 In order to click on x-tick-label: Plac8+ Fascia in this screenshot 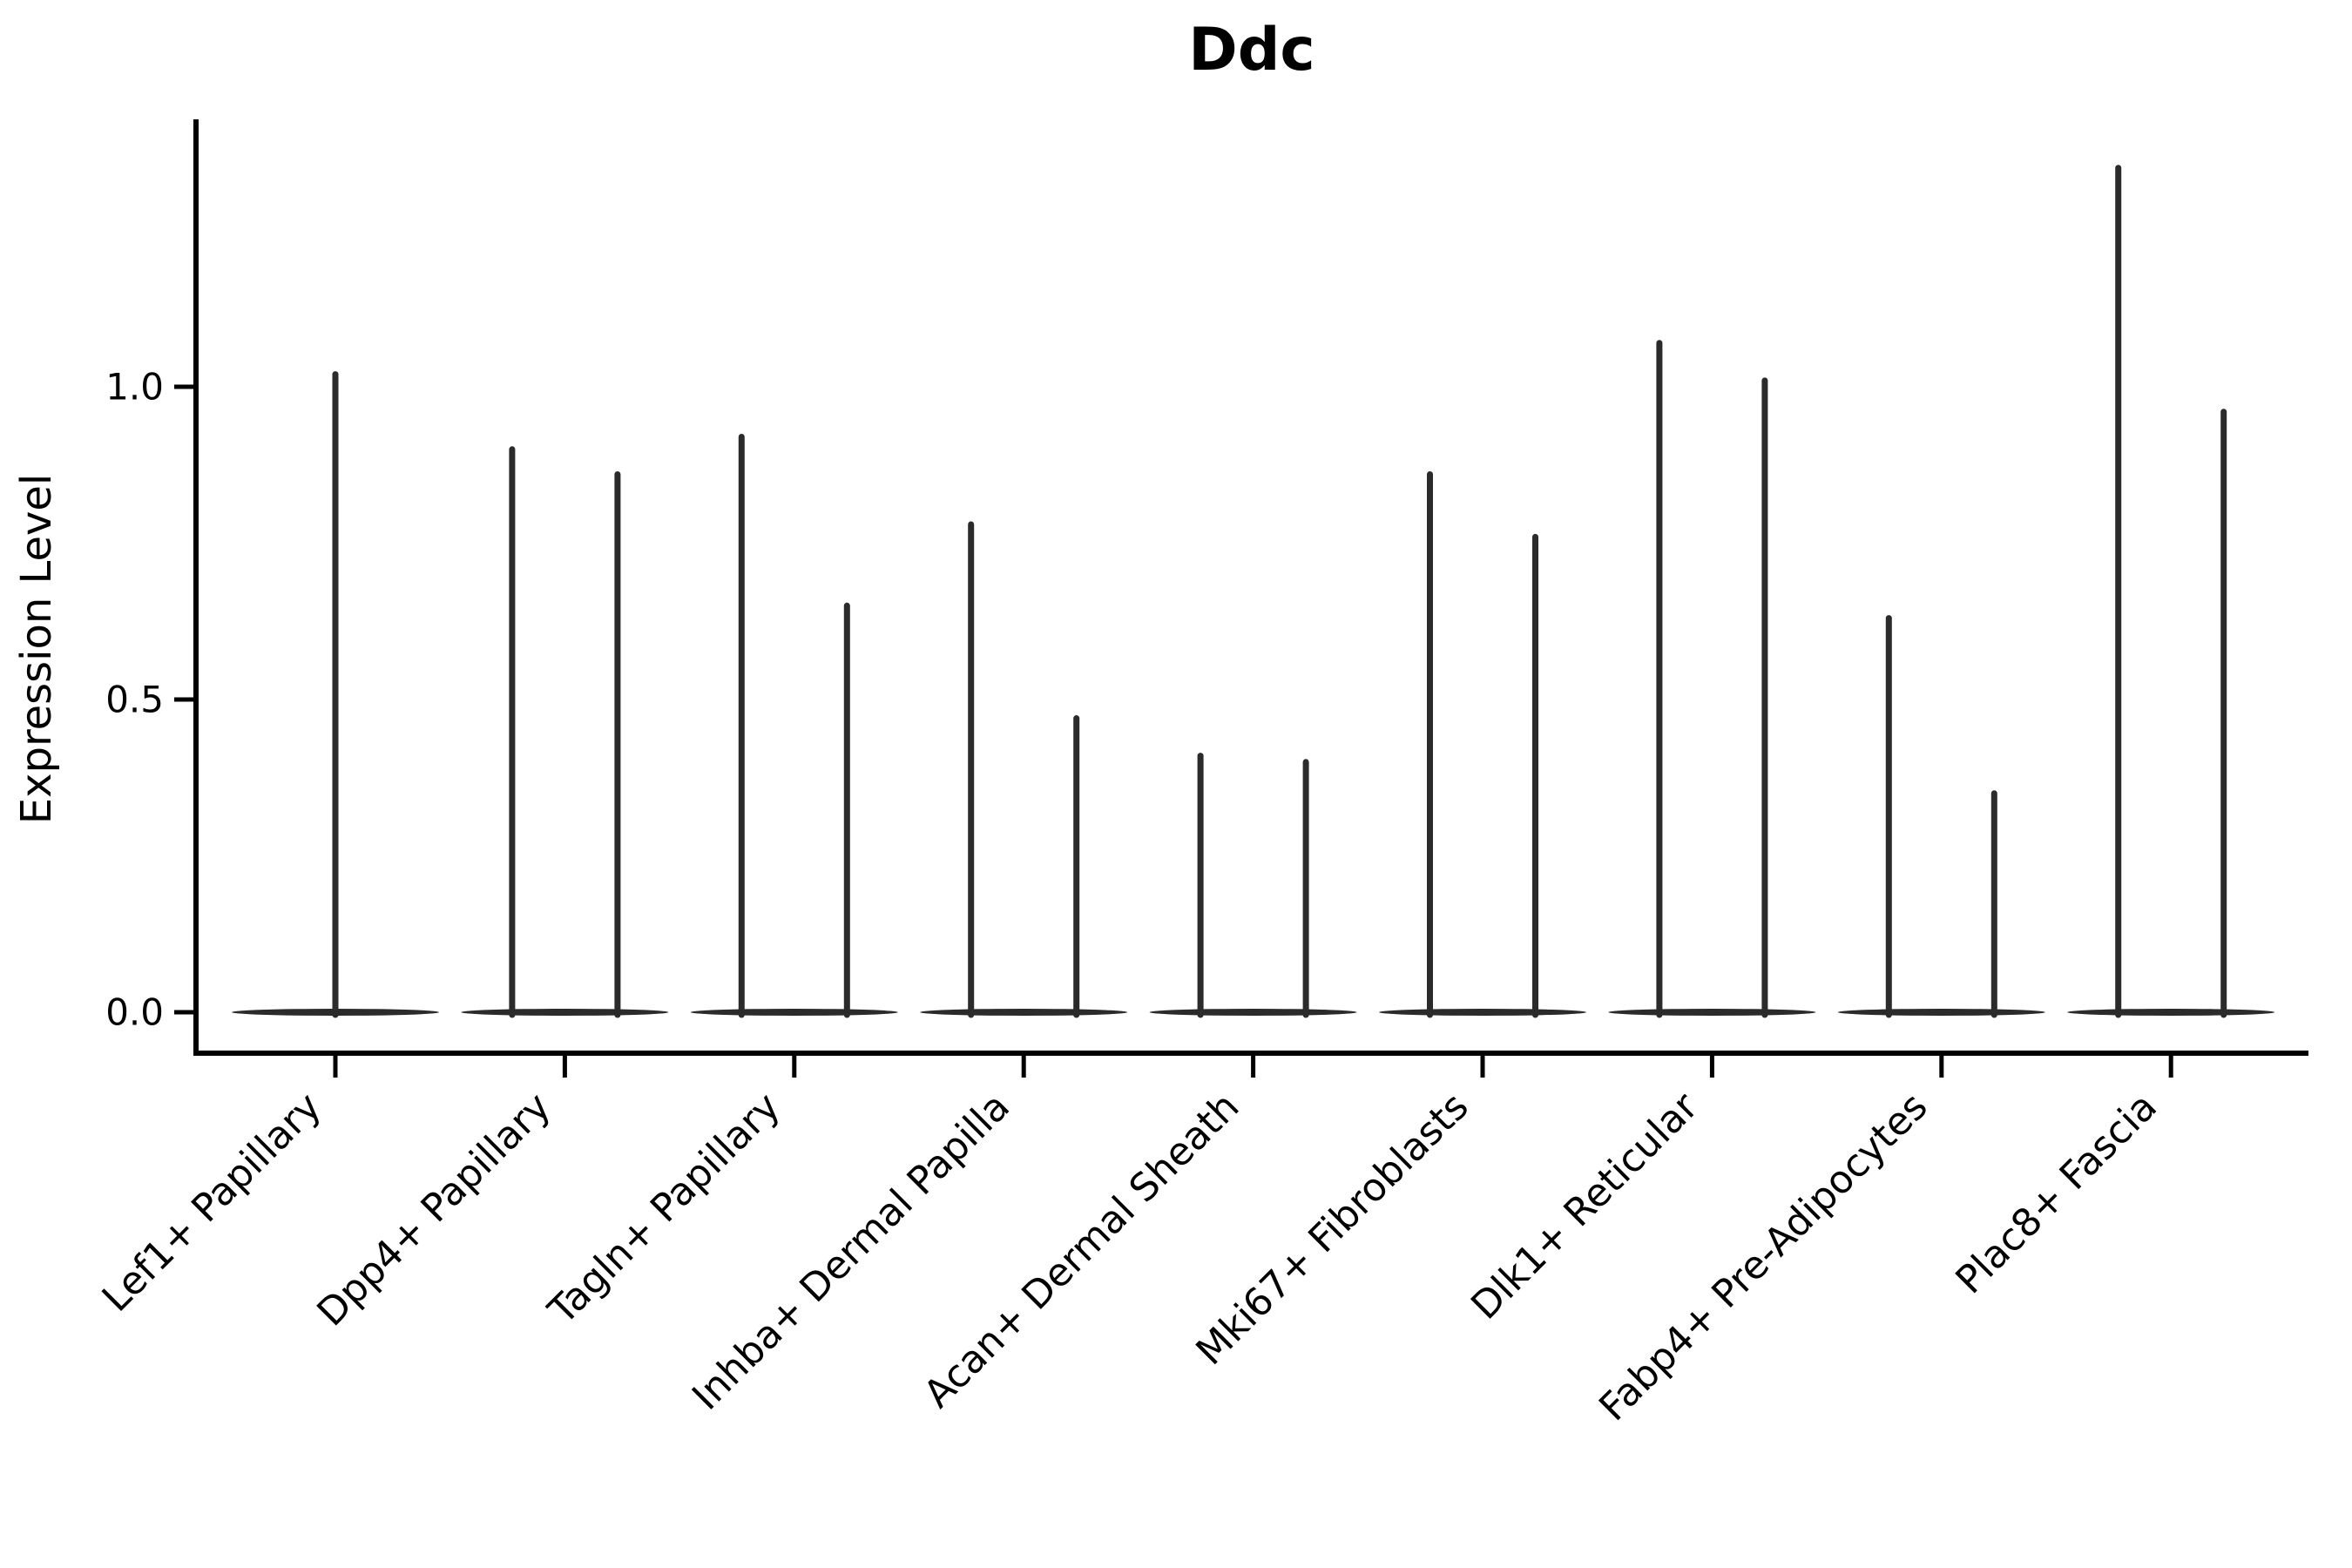, I will do `click(2056, 1194)`.